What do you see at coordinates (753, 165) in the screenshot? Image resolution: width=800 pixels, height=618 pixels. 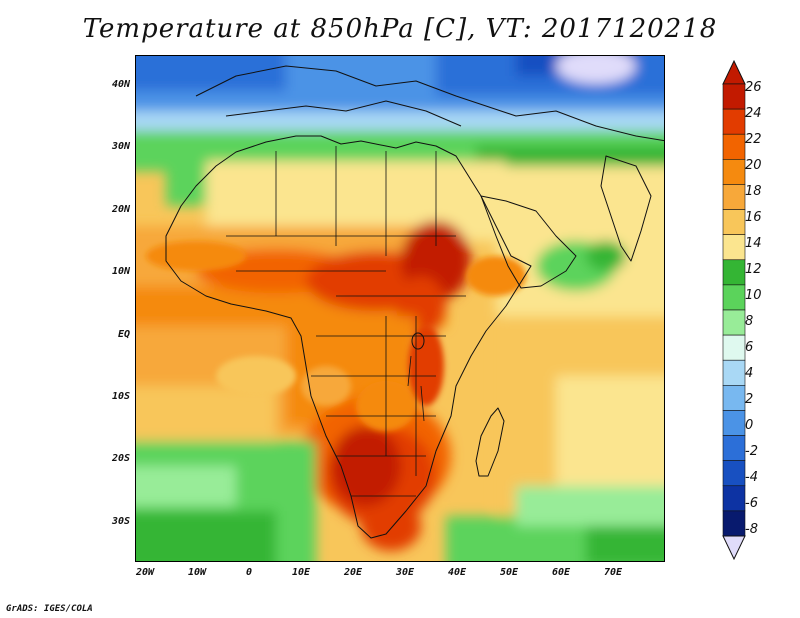 I see `colorbar-label-20: 20` at bounding box center [753, 165].